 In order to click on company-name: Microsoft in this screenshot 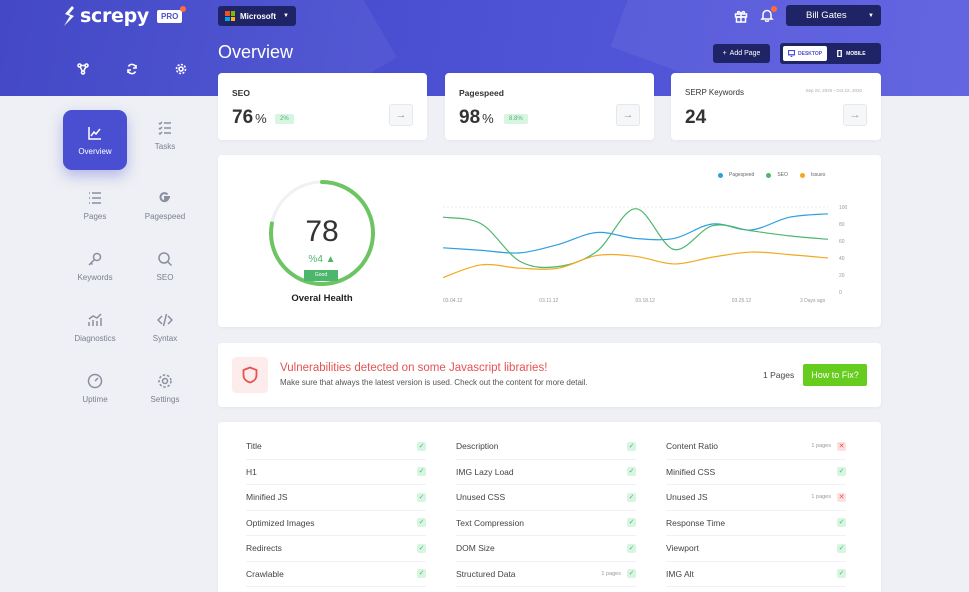, I will do `click(258, 16)`.